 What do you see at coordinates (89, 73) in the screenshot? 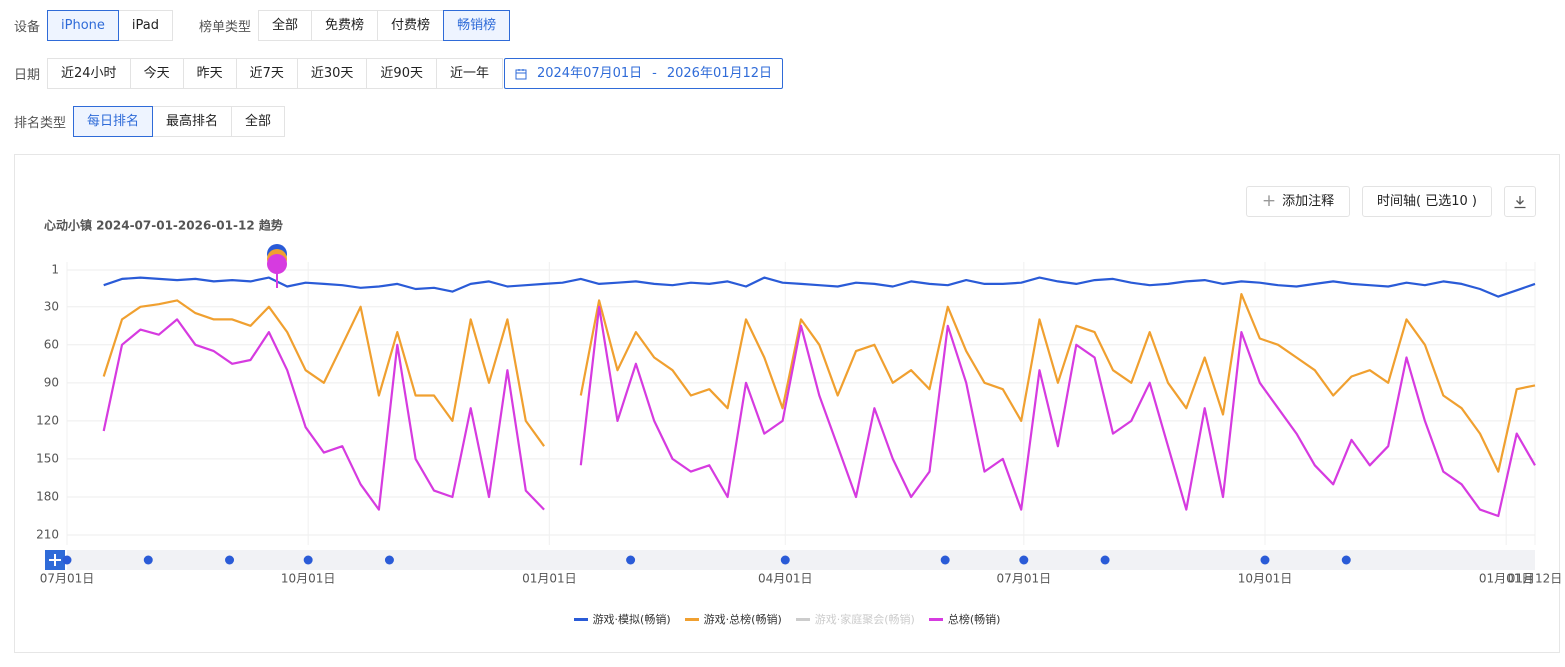
I see `filter-button: 近24小时` at bounding box center [89, 73].